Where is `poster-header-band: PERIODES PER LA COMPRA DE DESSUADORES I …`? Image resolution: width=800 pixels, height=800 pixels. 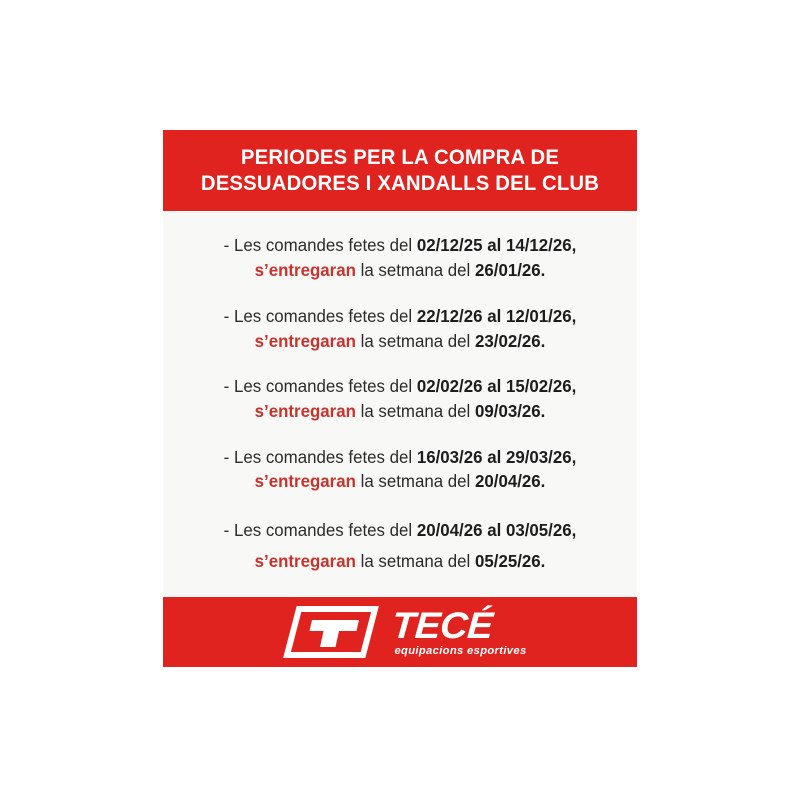
poster-header-band: PERIODES PER LA COMPRA DE DESSUADORES I … is located at coordinates (400, 171).